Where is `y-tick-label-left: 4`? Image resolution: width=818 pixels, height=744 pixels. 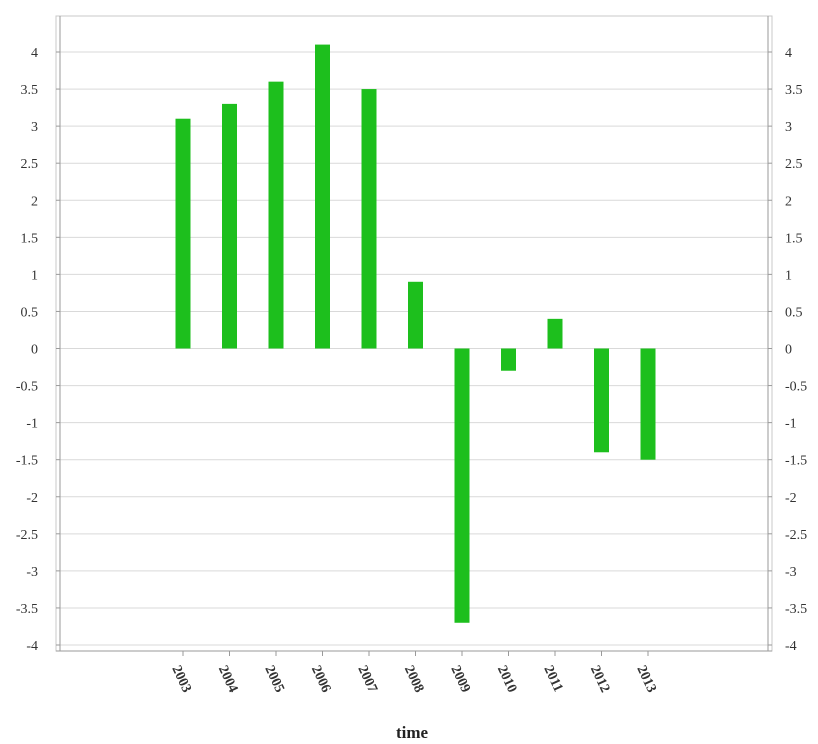
y-tick-label-left: 4 is located at coordinates (34, 53).